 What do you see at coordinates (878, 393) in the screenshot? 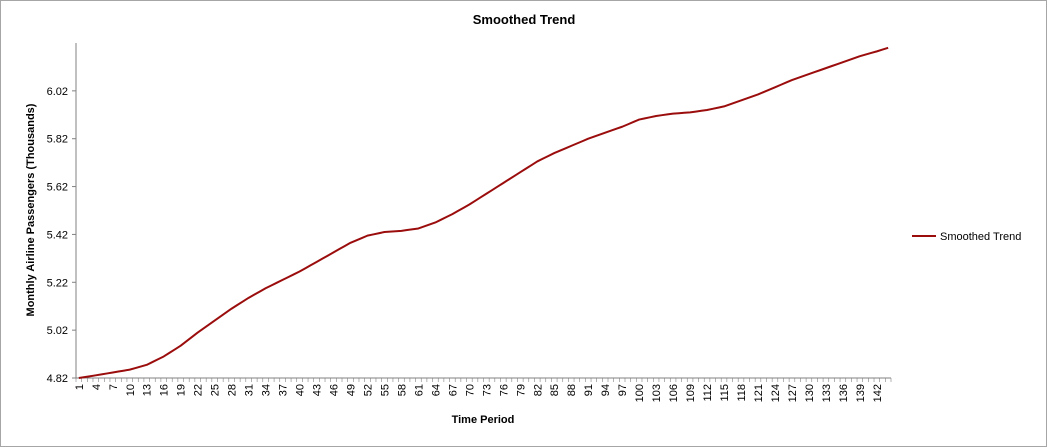
I see `x-tick-label: 142` at bounding box center [878, 393].